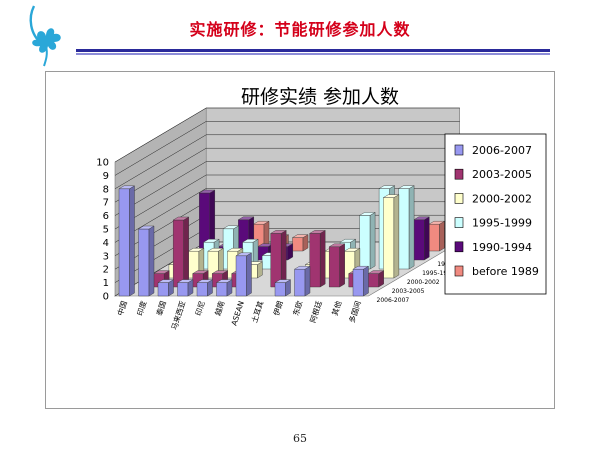 The width and height of the screenshot is (600, 450). Describe the element at coordinates (438, 273) in the screenshot. I see `depth-tick-label: 1995-1999` at that location.